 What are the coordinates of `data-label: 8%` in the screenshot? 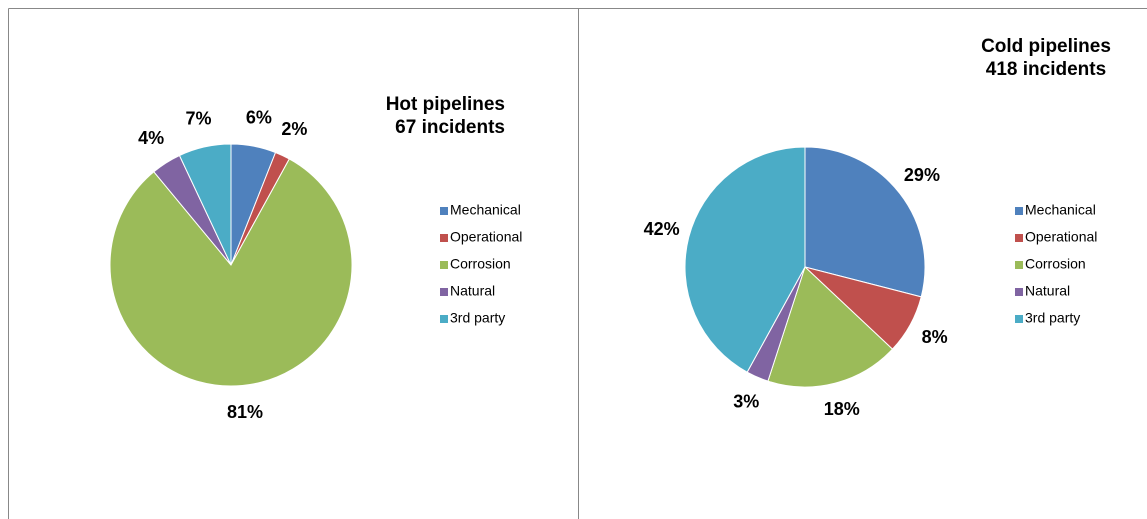 It's located at (935, 337).